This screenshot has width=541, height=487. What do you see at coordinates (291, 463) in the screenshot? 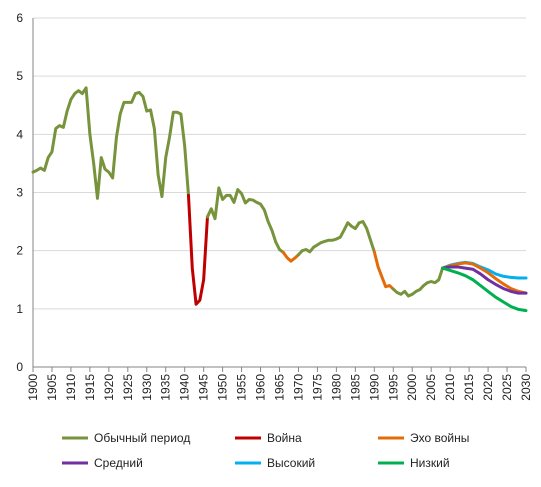
I see `legend-label: Высокий` at bounding box center [291, 463].